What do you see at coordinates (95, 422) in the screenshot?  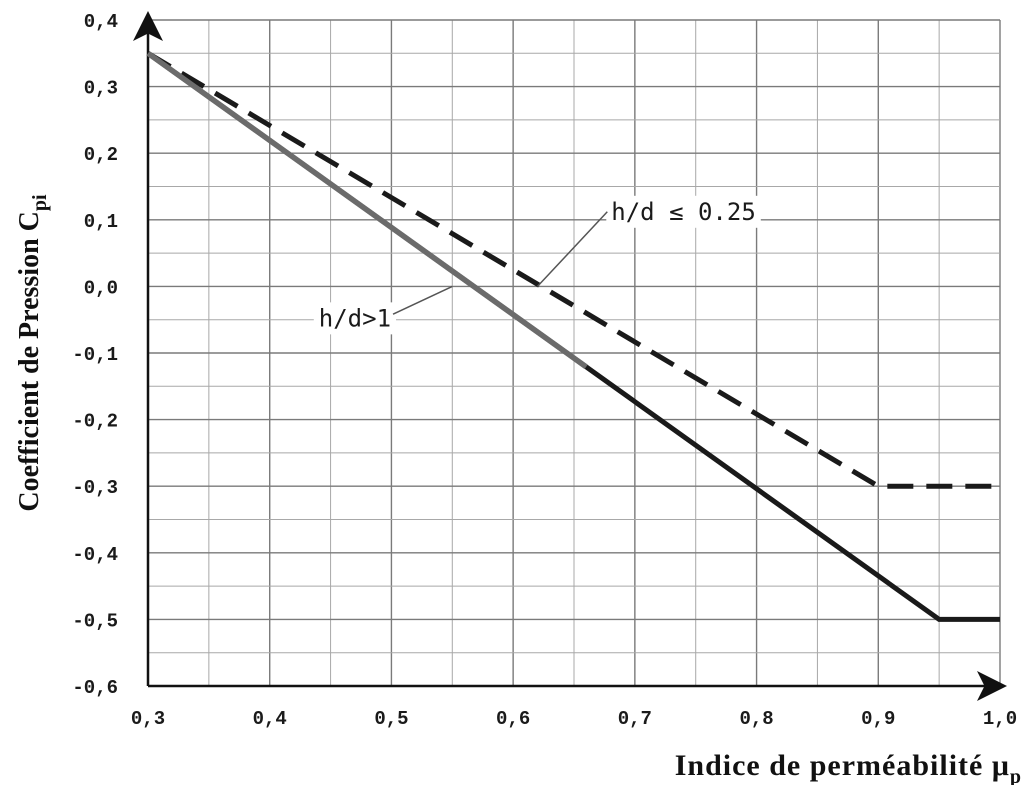 I see `y-tick-label: -0,2` at bounding box center [95, 422].